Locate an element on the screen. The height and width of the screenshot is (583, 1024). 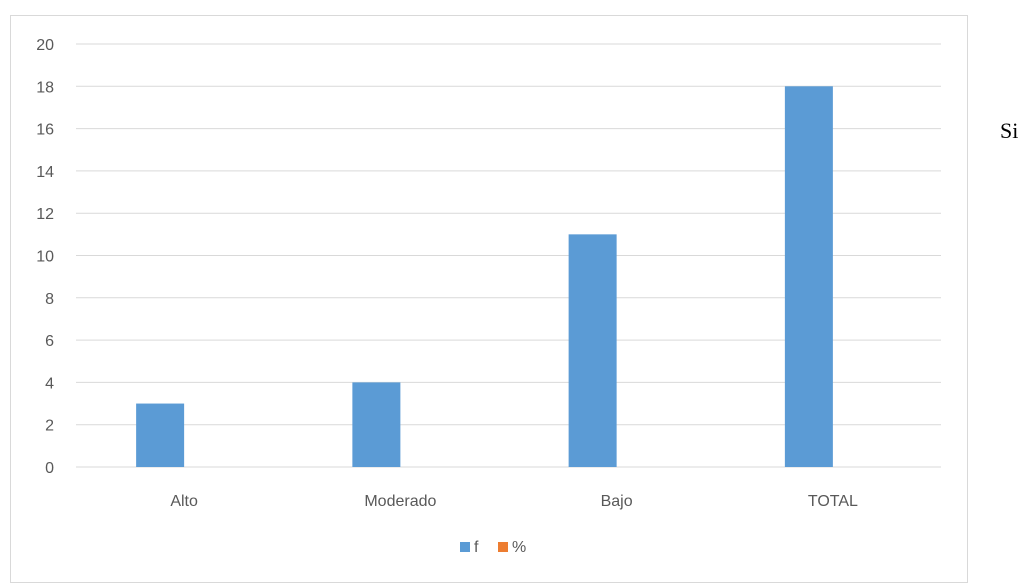
y-tick-label: 20 is located at coordinates (45, 45).